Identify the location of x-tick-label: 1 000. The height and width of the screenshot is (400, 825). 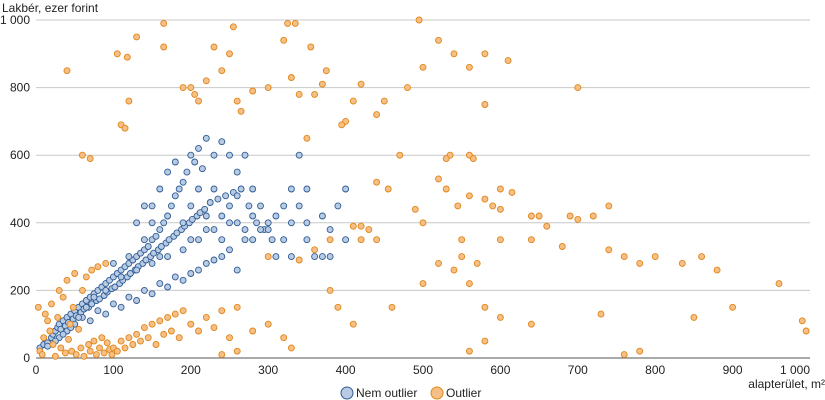
(795, 370).